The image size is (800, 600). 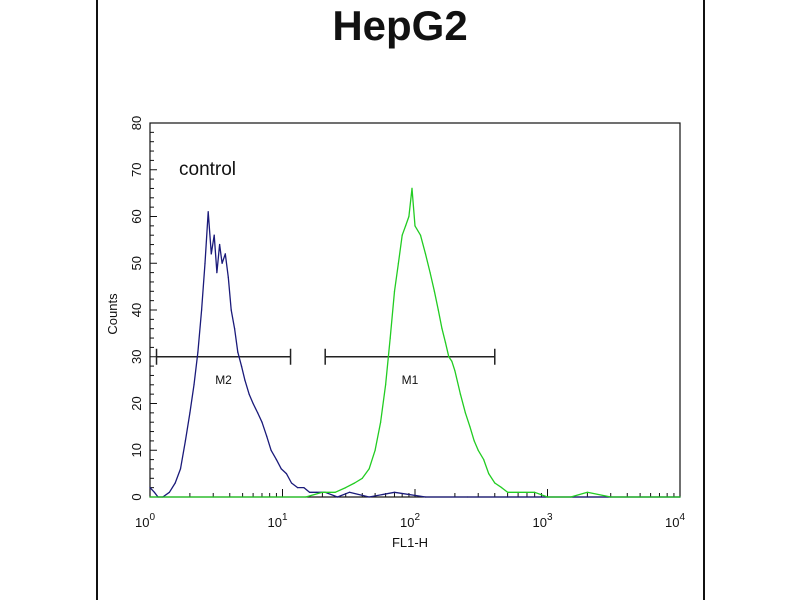 What do you see at coordinates (136, 123) in the screenshot?
I see `y-tick-label: 80` at bounding box center [136, 123].